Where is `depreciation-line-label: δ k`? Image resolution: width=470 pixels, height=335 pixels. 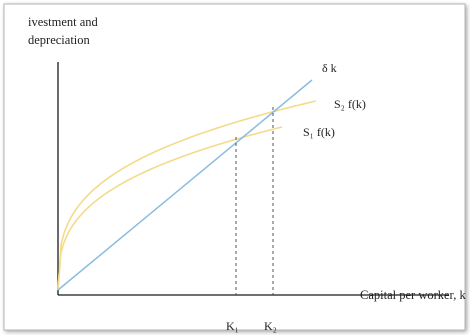 depreciation-line-label: δ k is located at coordinates (329, 68).